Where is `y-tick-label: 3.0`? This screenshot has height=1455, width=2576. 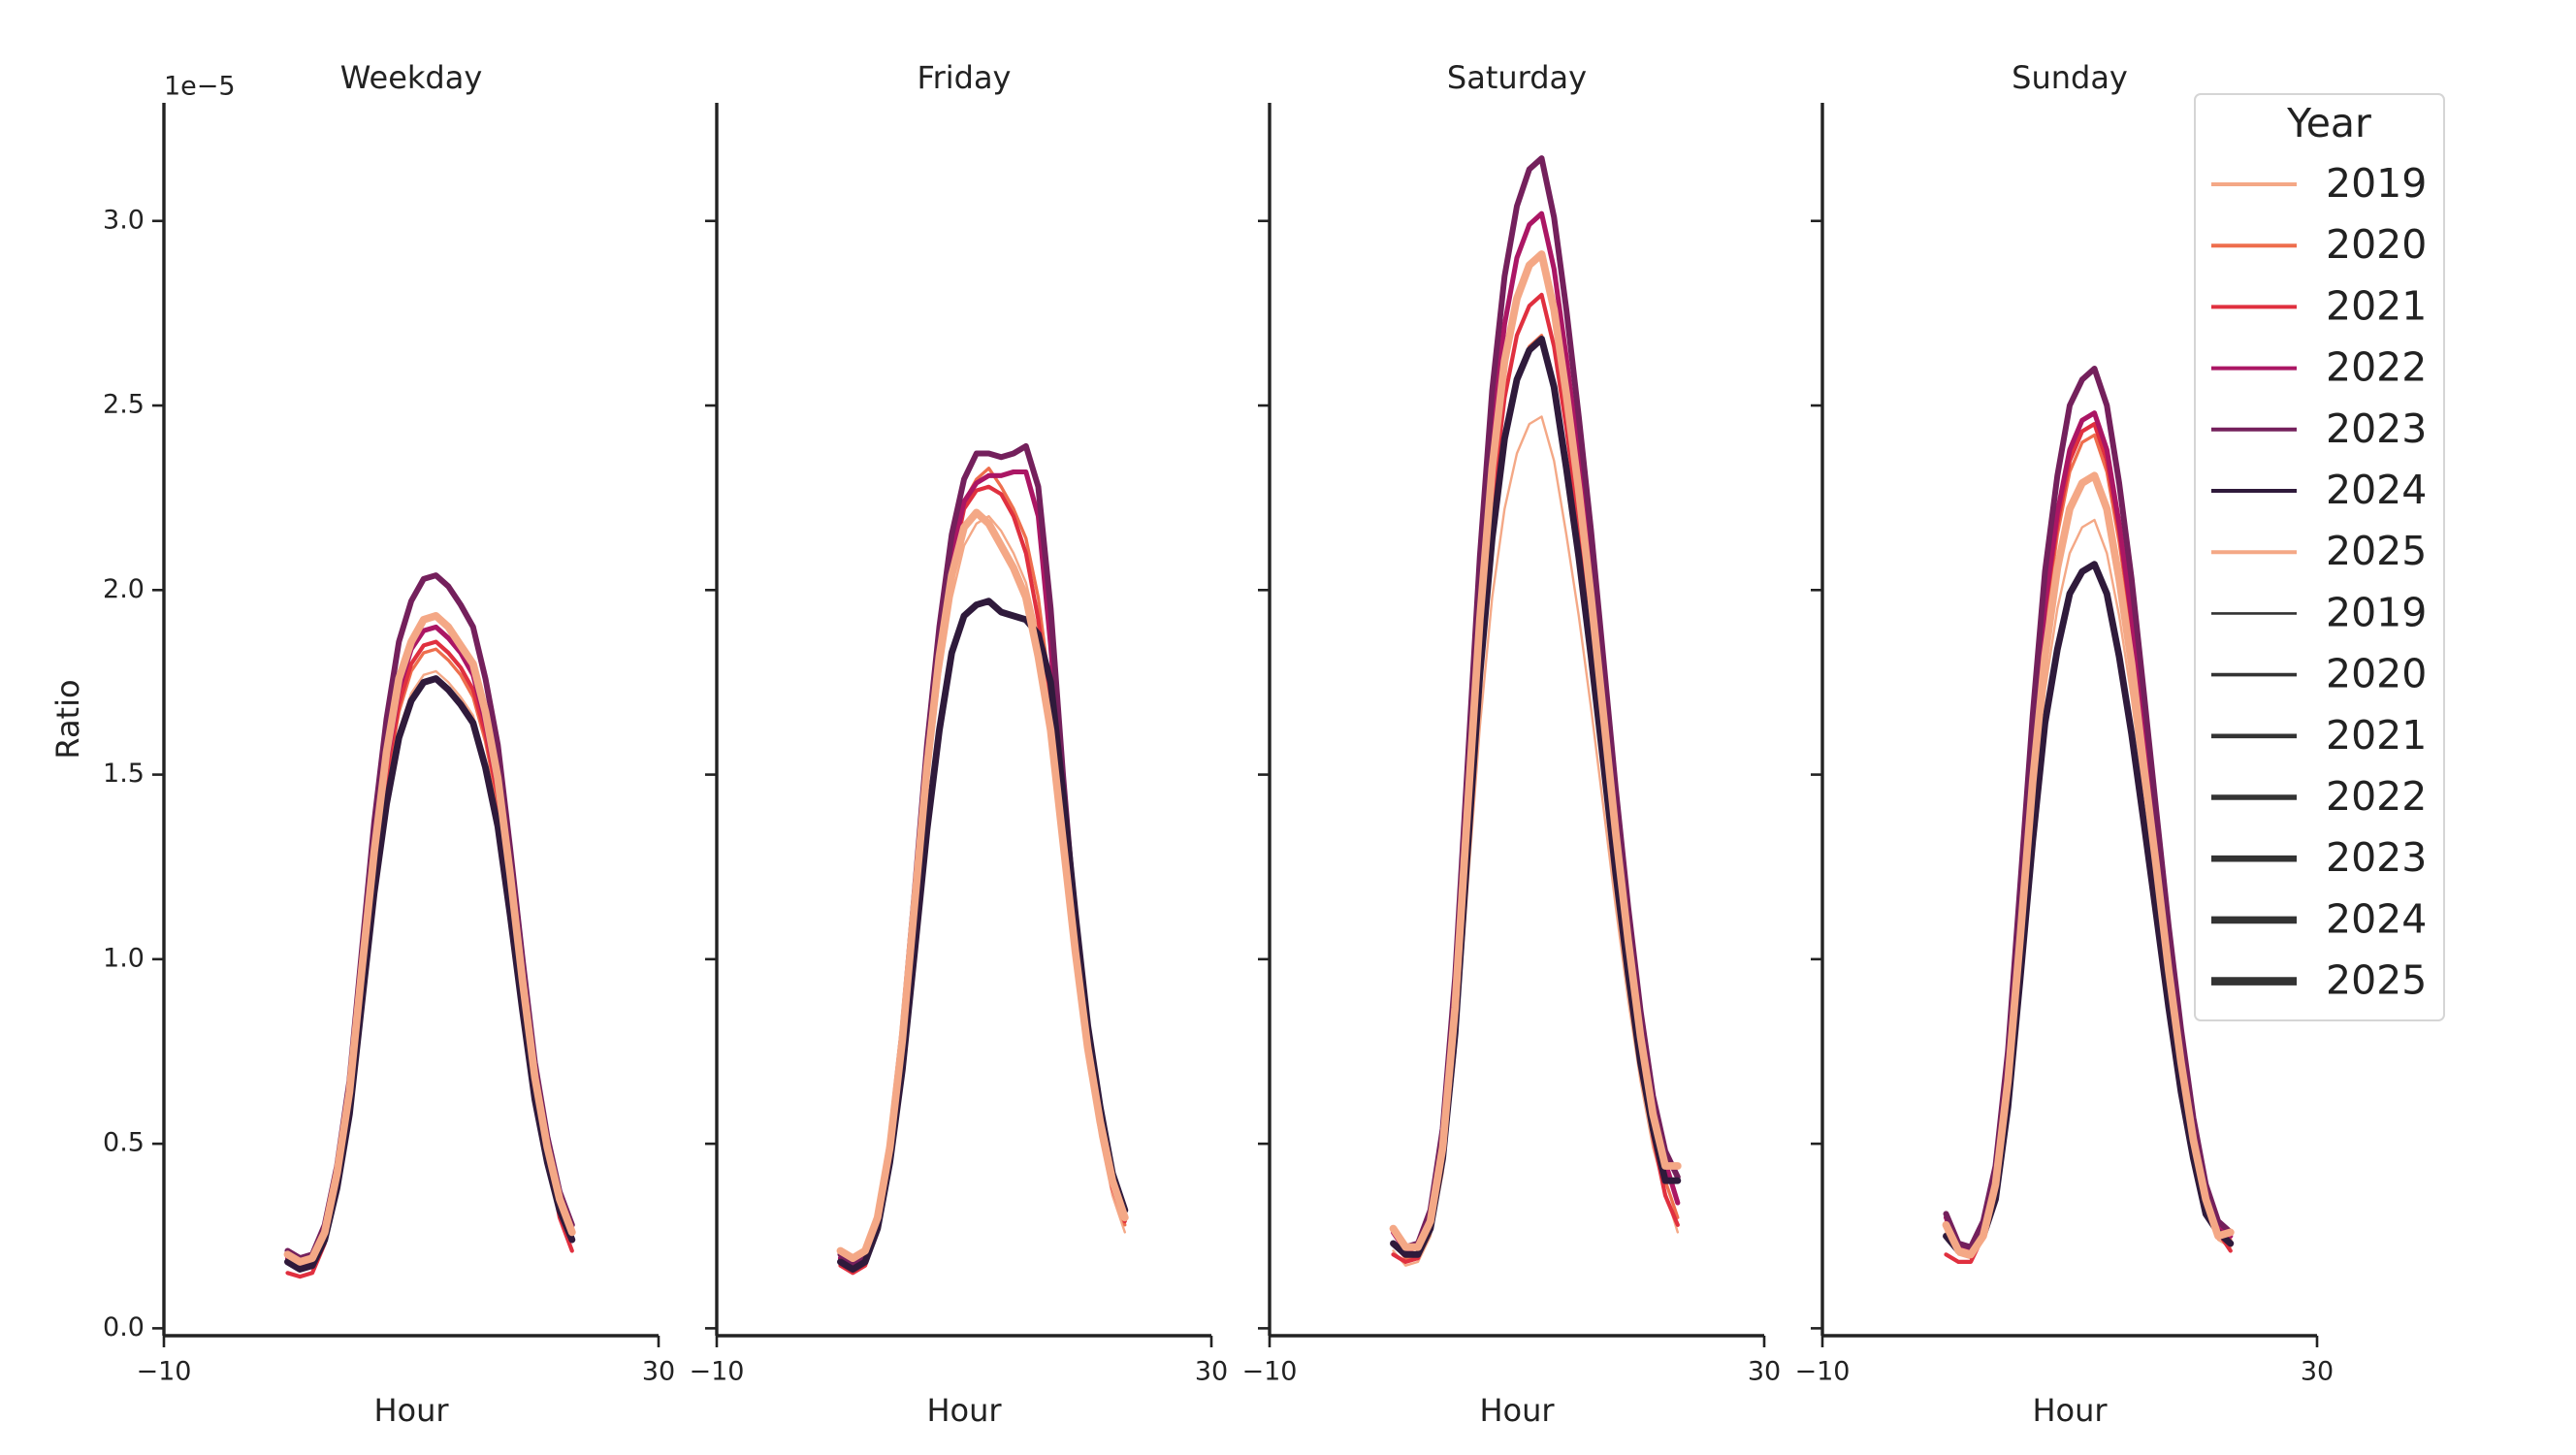 y-tick-label: 3.0 is located at coordinates (124, 220).